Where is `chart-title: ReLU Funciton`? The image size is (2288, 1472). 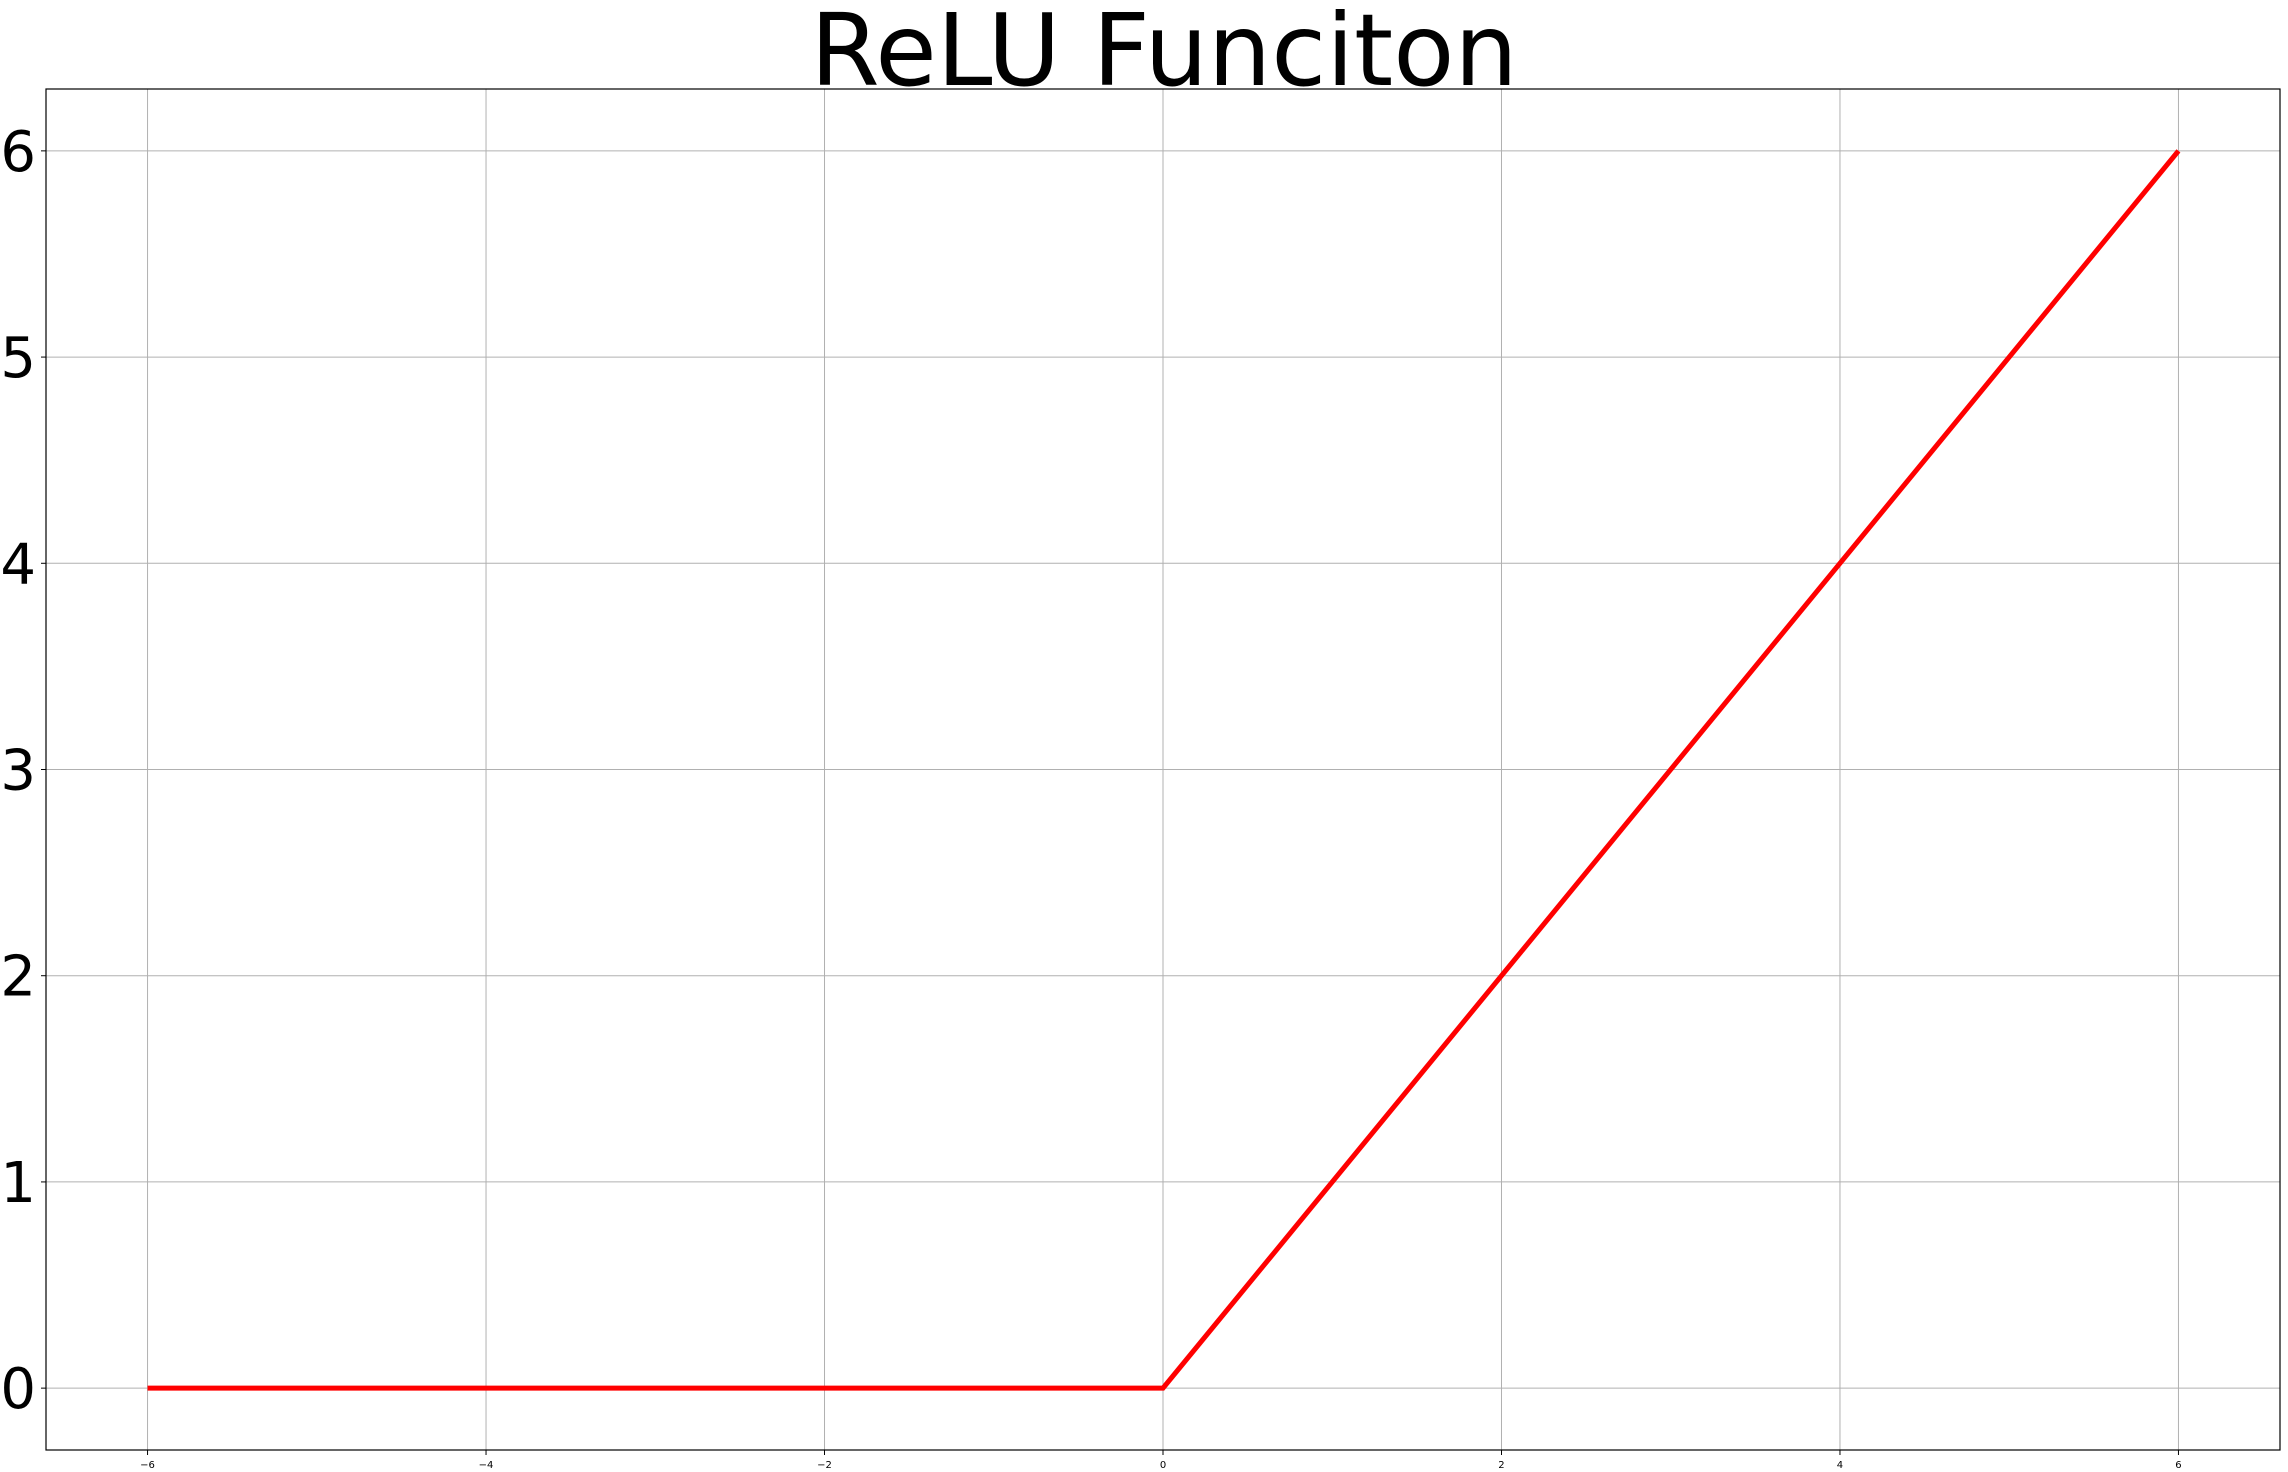 chart-title: ReLU Funciton is located at coordinates (1164, 54).